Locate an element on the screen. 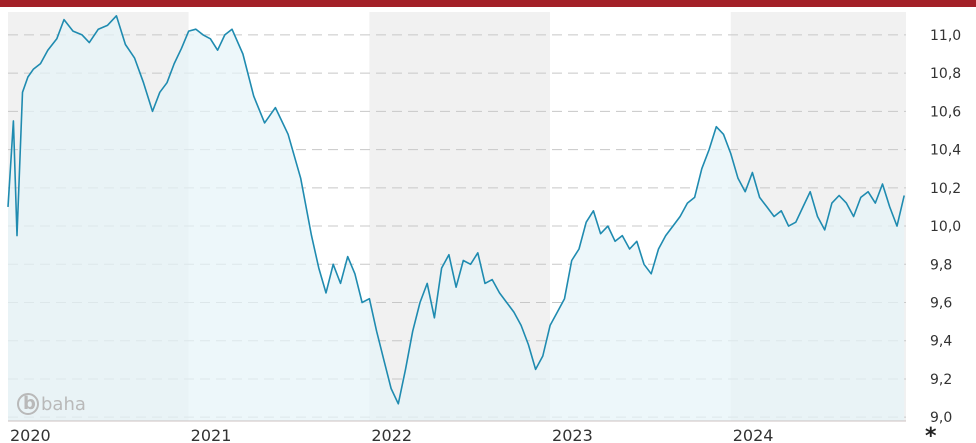 The image size is (976, 443). y-tick-label: 9,4 is located at coordinates (941, 342).